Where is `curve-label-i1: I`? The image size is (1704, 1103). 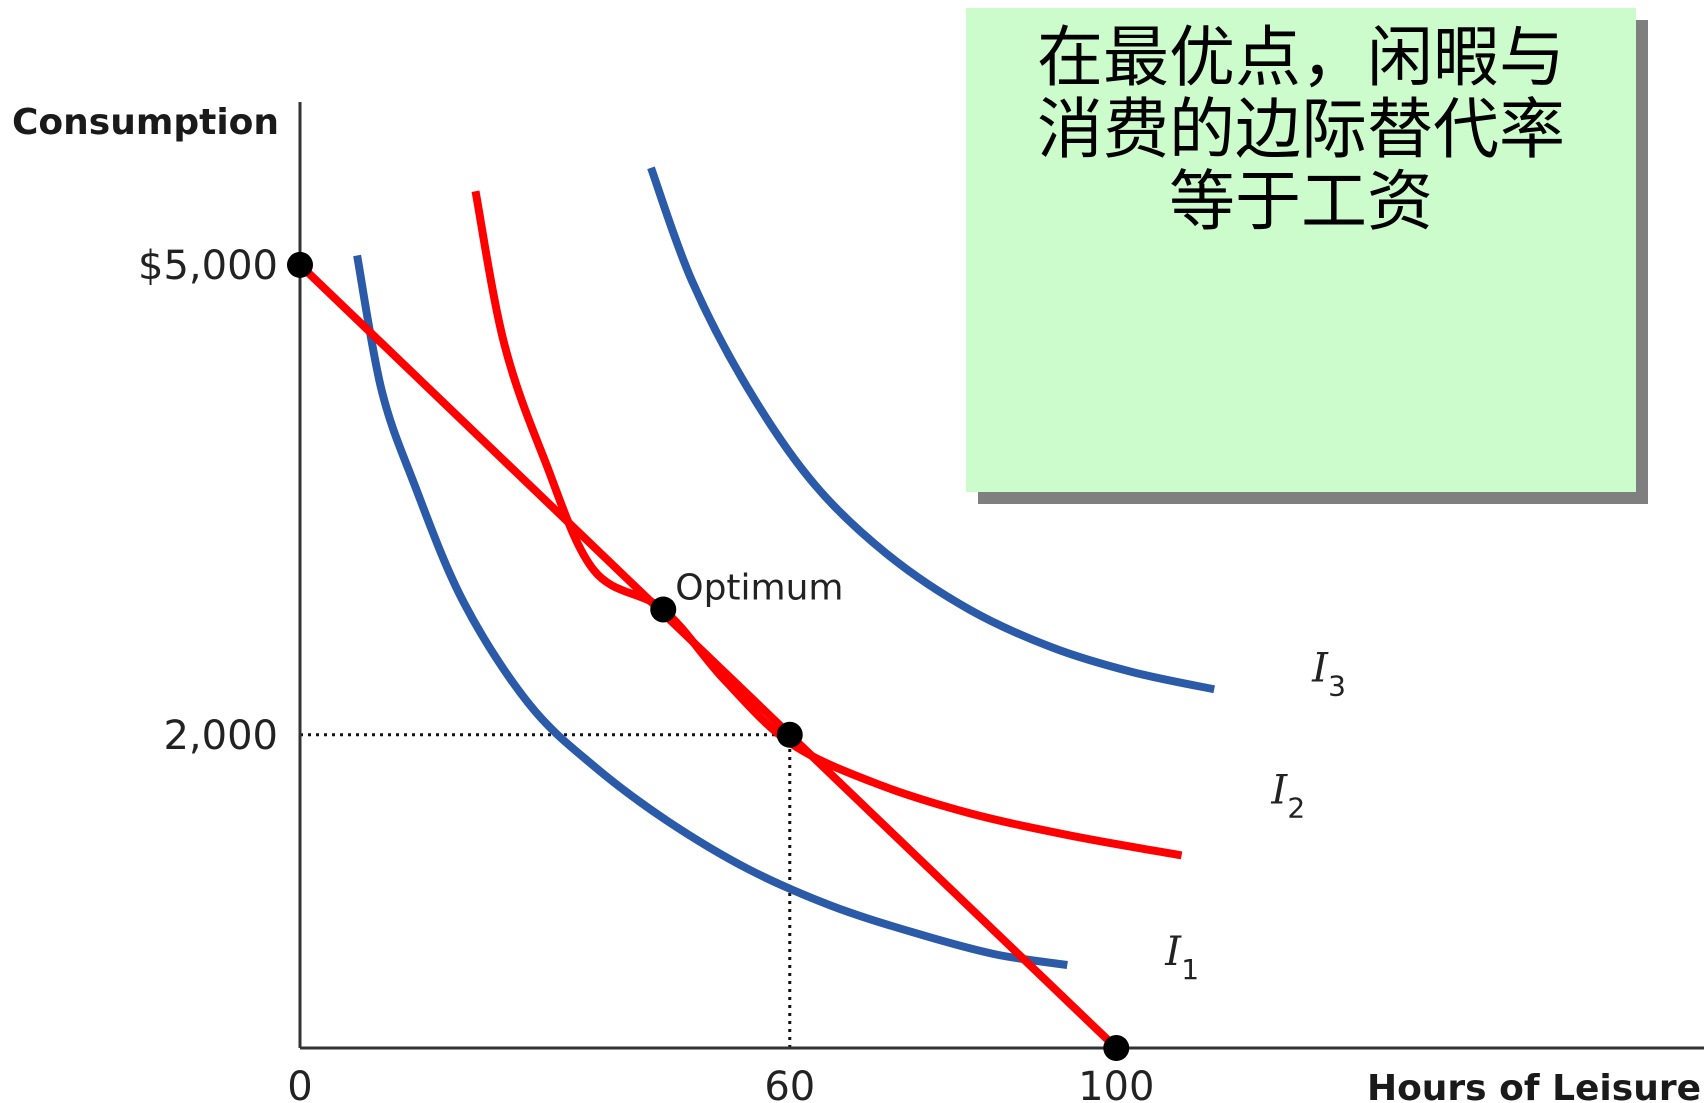 curve-label-i1: I is located at coordinates (1173, 952).